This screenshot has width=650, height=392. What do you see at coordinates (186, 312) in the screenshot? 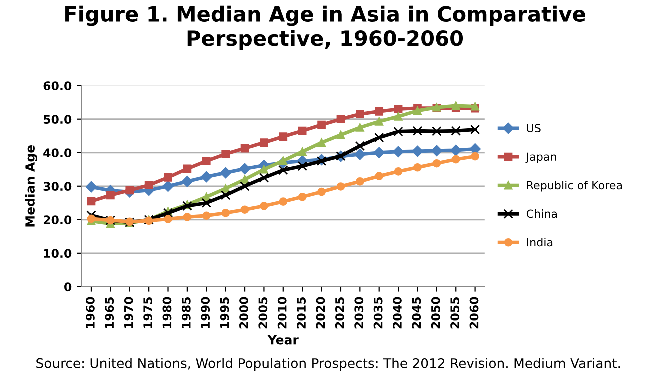
I see `x-tick-label: 1985` at bounding box center [186, 312].